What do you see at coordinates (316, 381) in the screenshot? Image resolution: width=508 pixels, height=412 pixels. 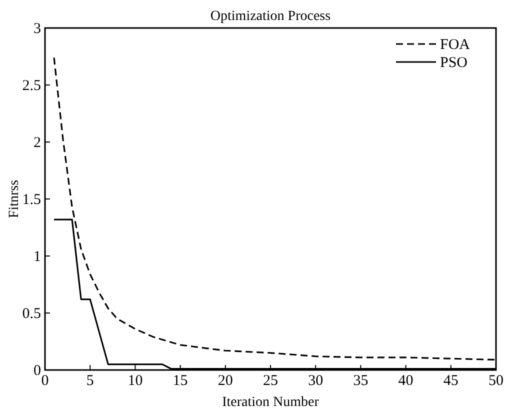 I see `x-tick-label: 30` at bounding box center [316, 381].